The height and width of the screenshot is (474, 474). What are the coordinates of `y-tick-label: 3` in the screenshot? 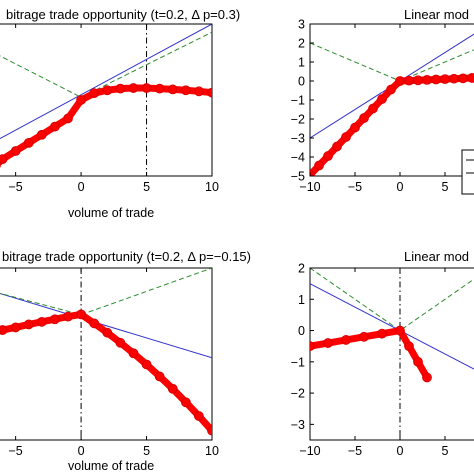 It's located at (301, 25).